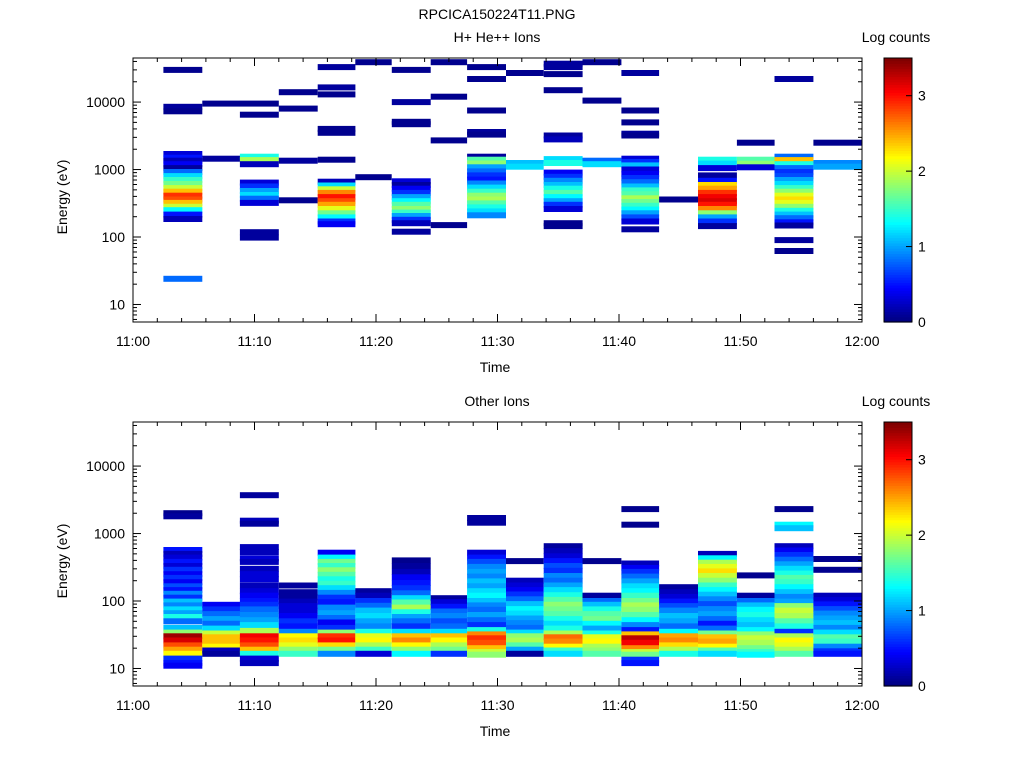 The height and width of the screenshot is (768, 1024). What do you see at coordinates (376, 341) in the screenshot?
I see `x-tick-label: 11:20` at bounding box center [376, 341].